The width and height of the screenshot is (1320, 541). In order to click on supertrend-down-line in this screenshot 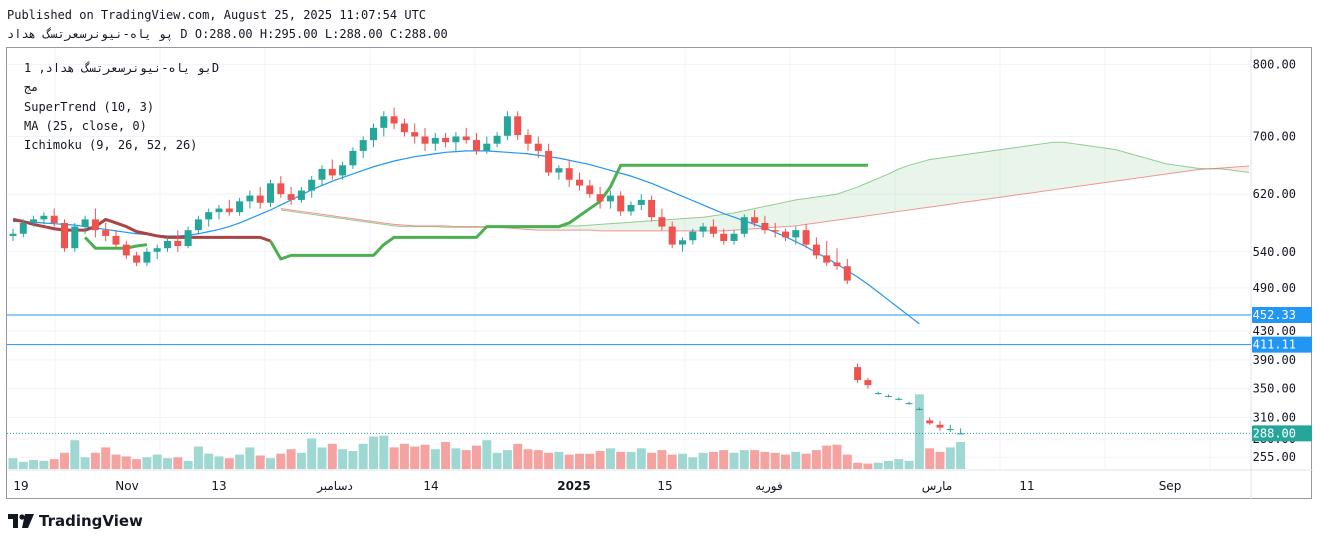, I will do `click(141, 230)`.